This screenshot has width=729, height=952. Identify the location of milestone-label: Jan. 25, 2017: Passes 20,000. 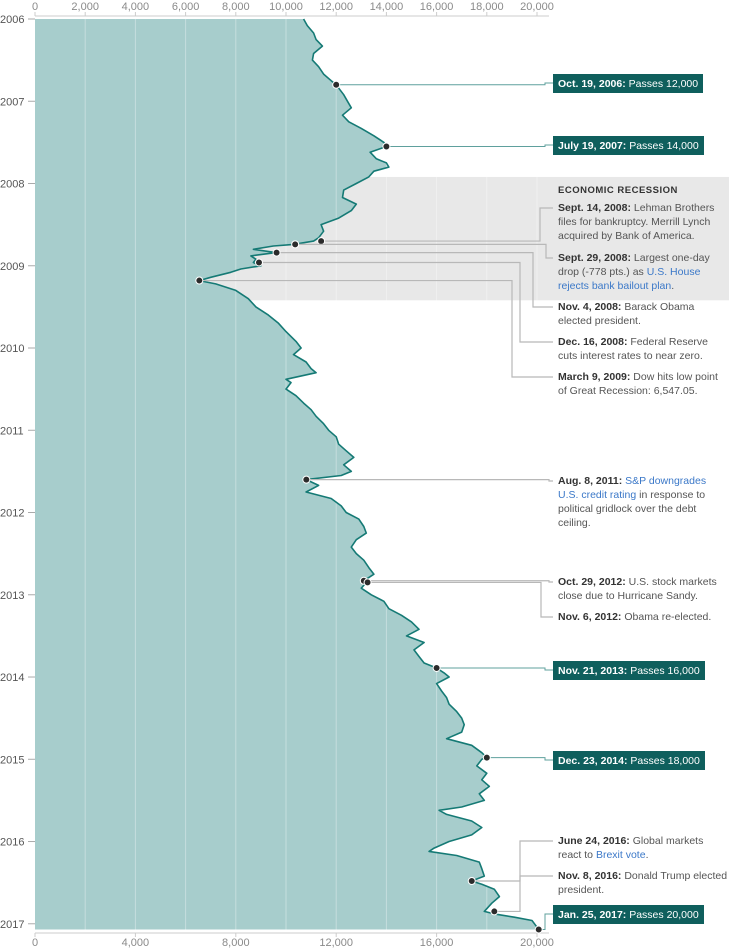
(628, 914).